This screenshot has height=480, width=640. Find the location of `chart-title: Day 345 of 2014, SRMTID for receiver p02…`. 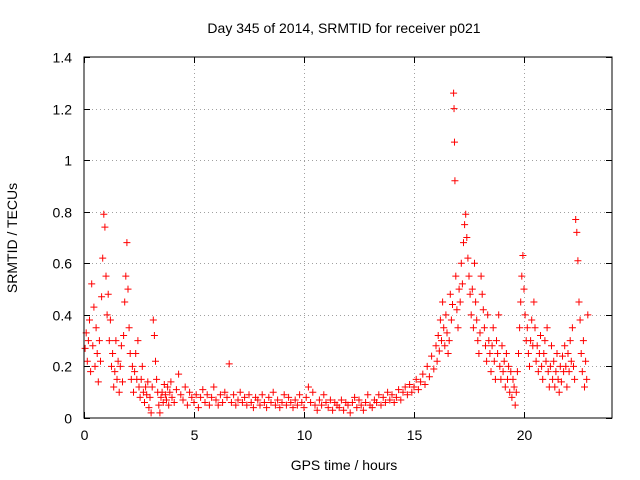

chart-title: Day 345 of 2014, SRMTID for receiver p02… is located at coordinates (343, 28).